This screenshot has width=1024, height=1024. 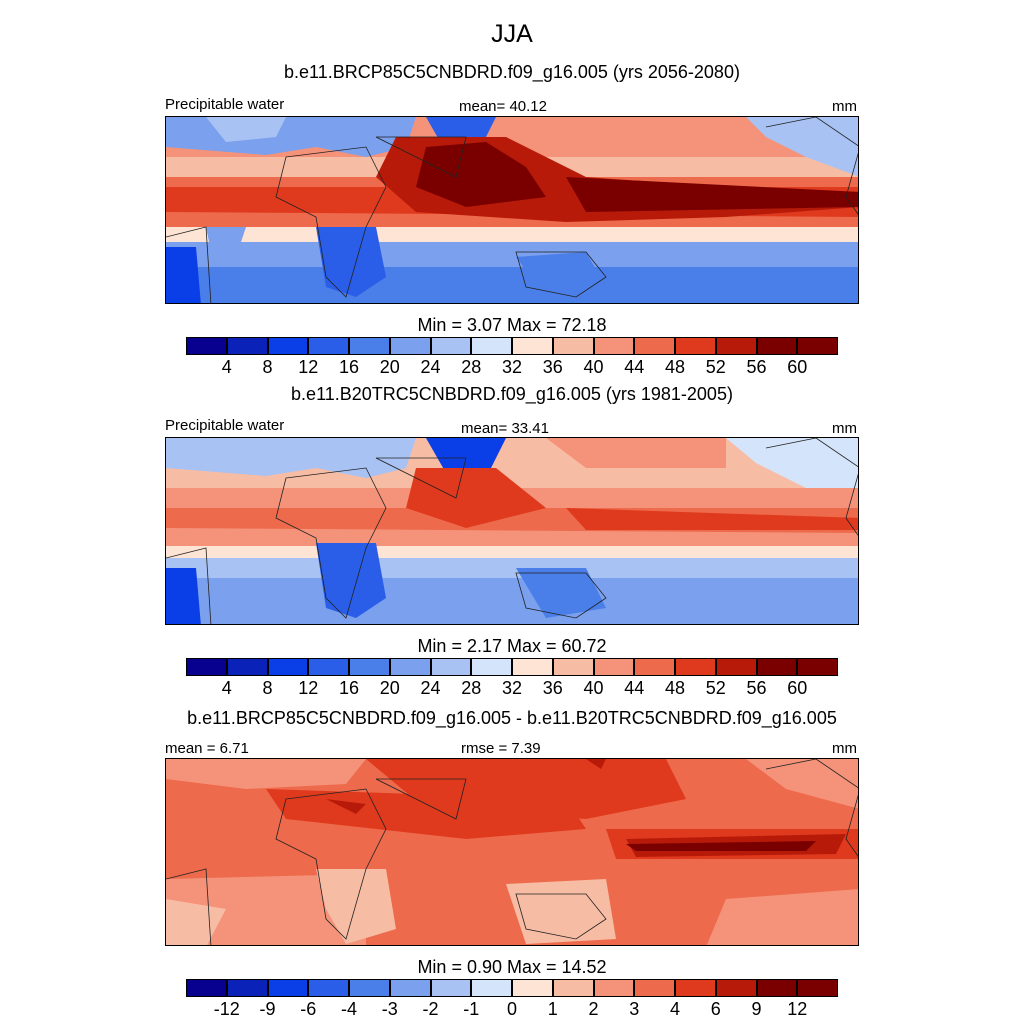 What do you see at coordinates (349, 688) in the screenshot?
I see `colorbar-tick-label: 16` at bounding box center [349, 688].